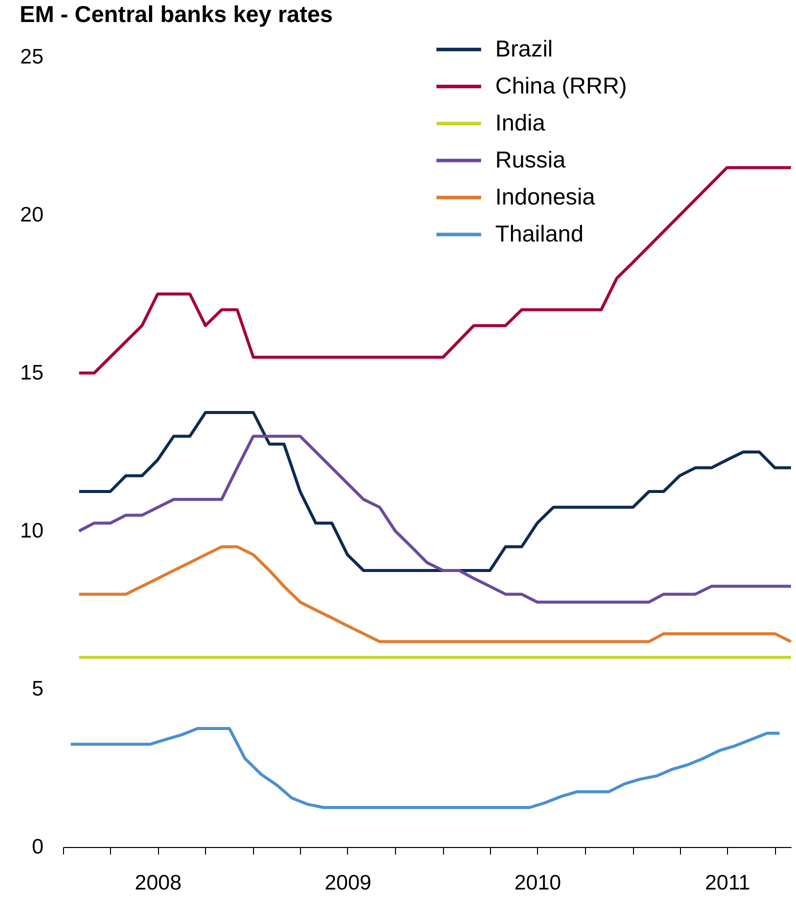  Describe the element at coordinates (38, 689) in the screenshot. I see `y-tick-label: 5` at that location.